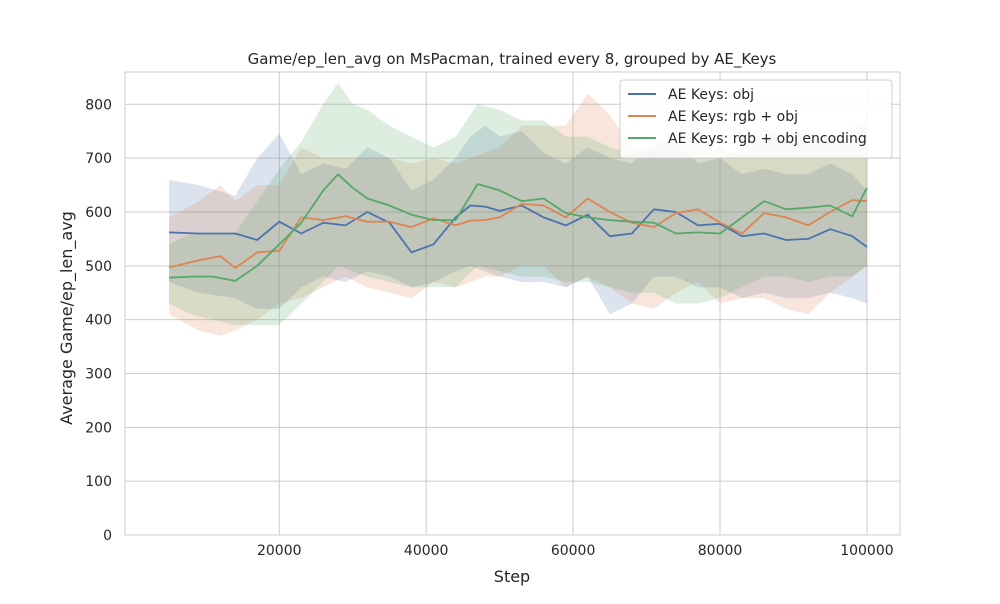  I want to click on y-tick-label: 0, so click(107, 536).